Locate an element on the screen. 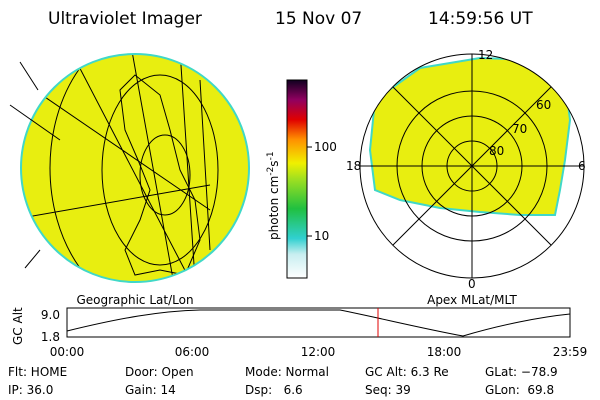 The image size is (600, 400). status-field: Seq: 39 is located at coordinates (388, 390).